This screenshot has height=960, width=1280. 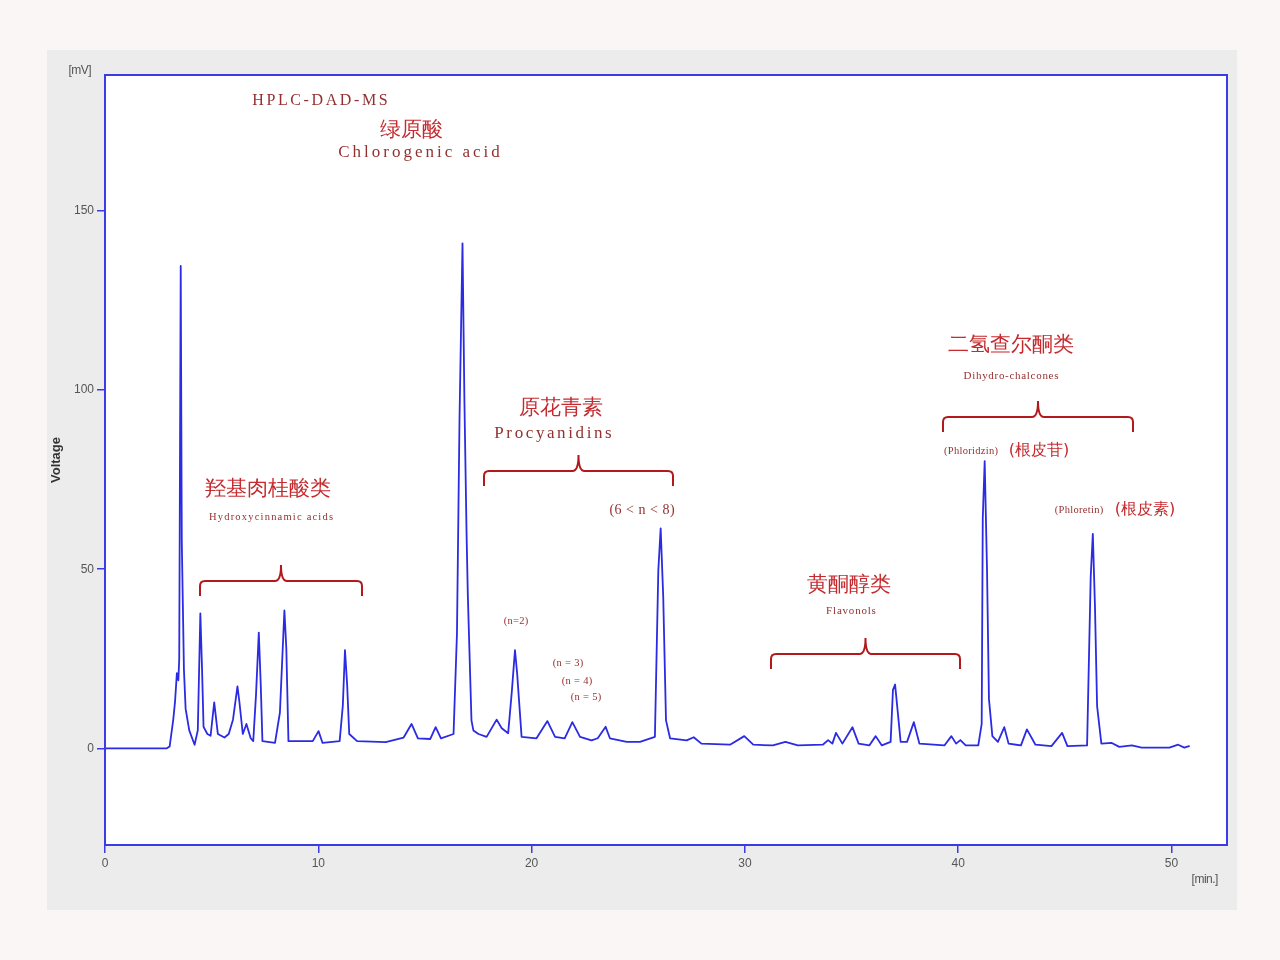 What do you see at coordinates (87, 568) in the screenshot?
I see `y-tick-label: 50` at bounding box center [87, 568].